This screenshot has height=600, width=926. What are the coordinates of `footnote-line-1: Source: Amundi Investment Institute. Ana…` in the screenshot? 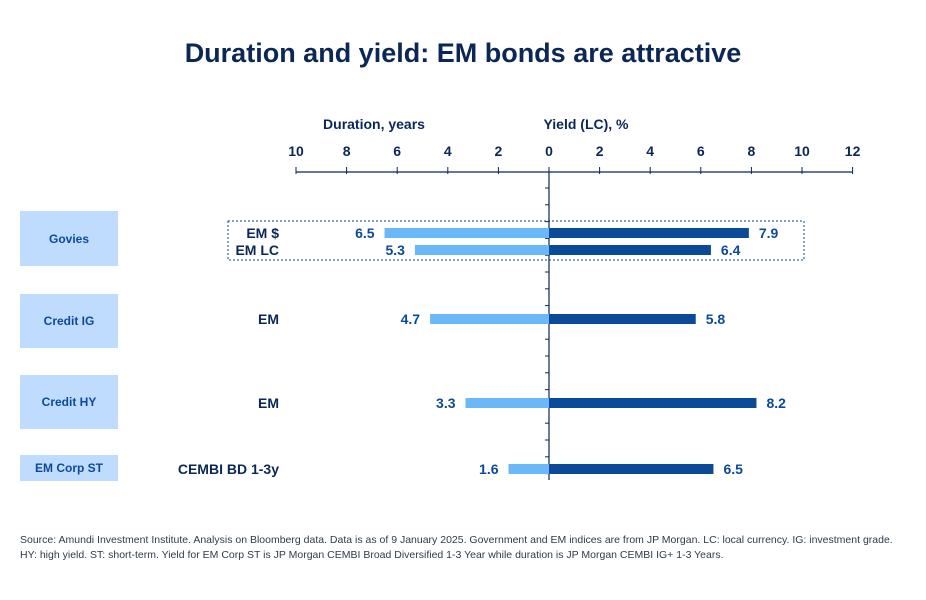 It's located at (456, 540).